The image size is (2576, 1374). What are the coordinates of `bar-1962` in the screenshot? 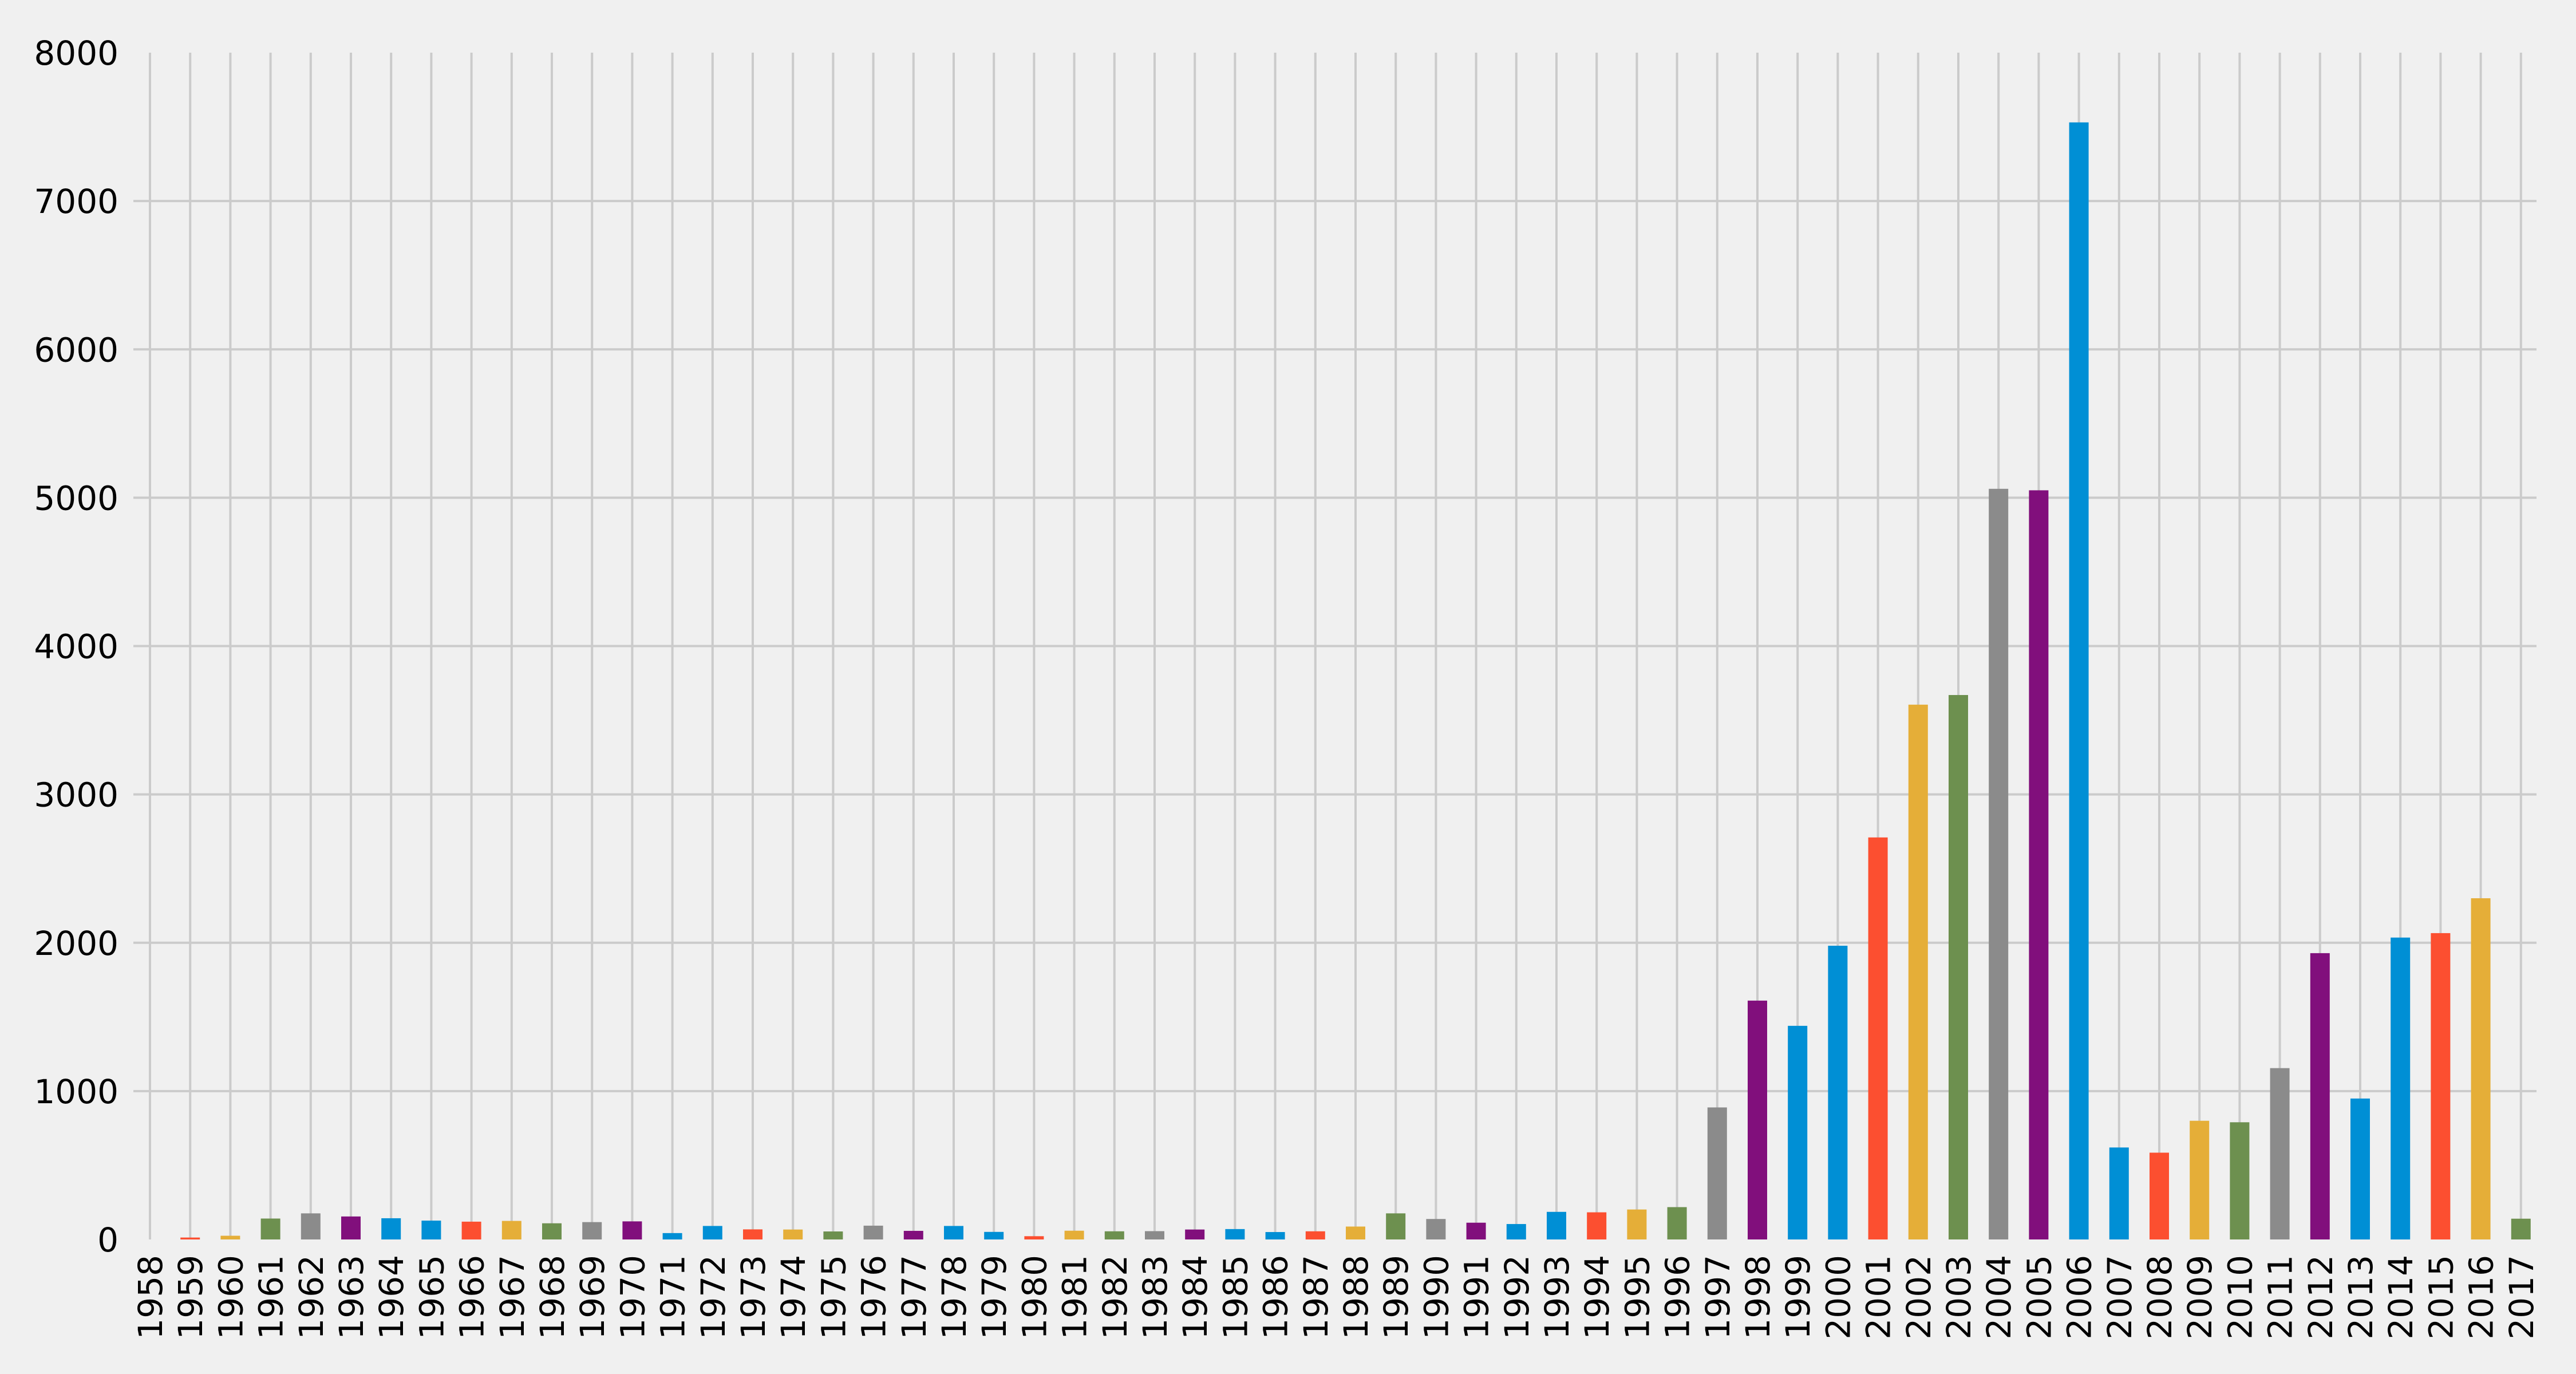 It's located at (311, 1226).